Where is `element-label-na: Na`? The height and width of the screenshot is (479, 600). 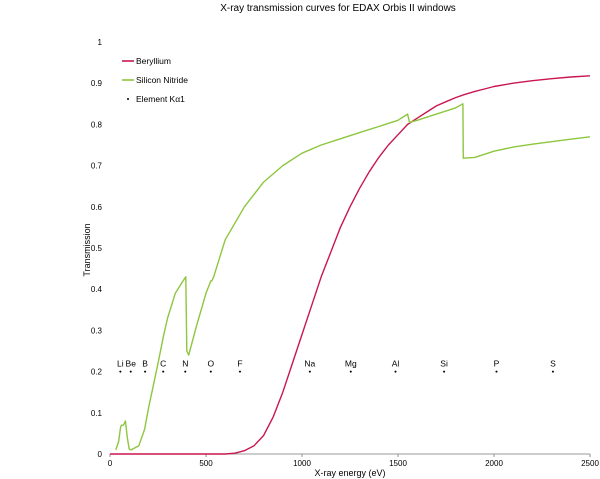
element-label-na: Na is located at coordinates (309, 364).